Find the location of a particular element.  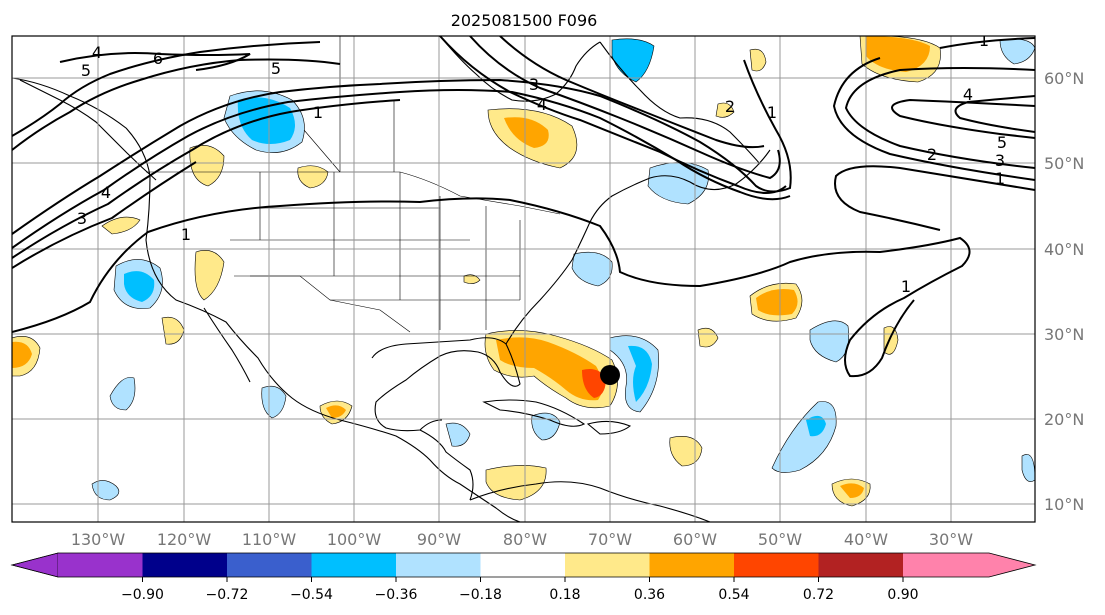

baja is located at coordinates (227, 345).